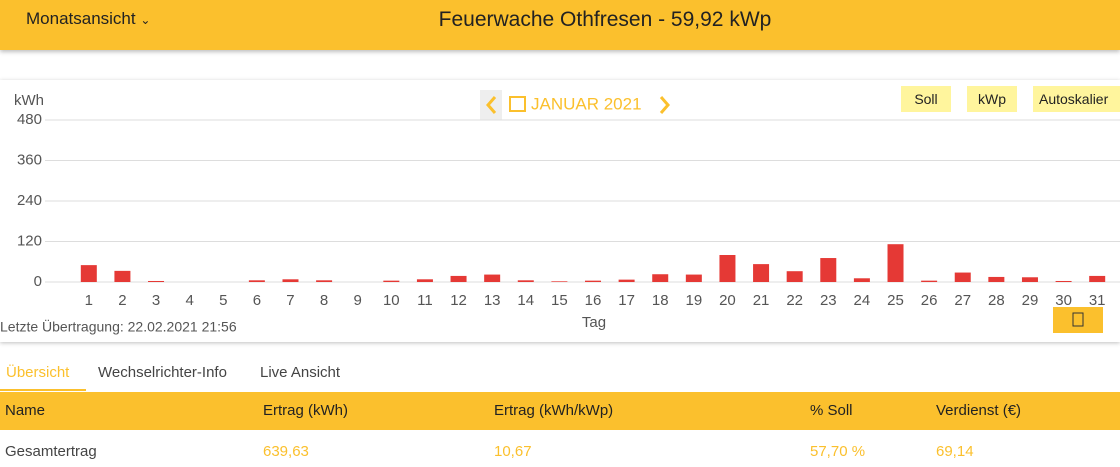  I want to click on y-tick-label: 0, so click(38, 281).